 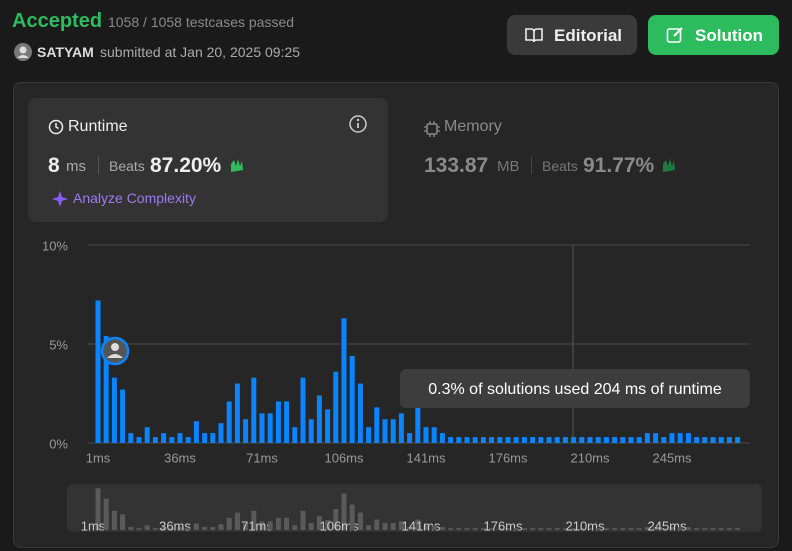 What do you see at coordinates (23, 52) in the screenshot?
I see `avatar` at bounding box center [23, 52].